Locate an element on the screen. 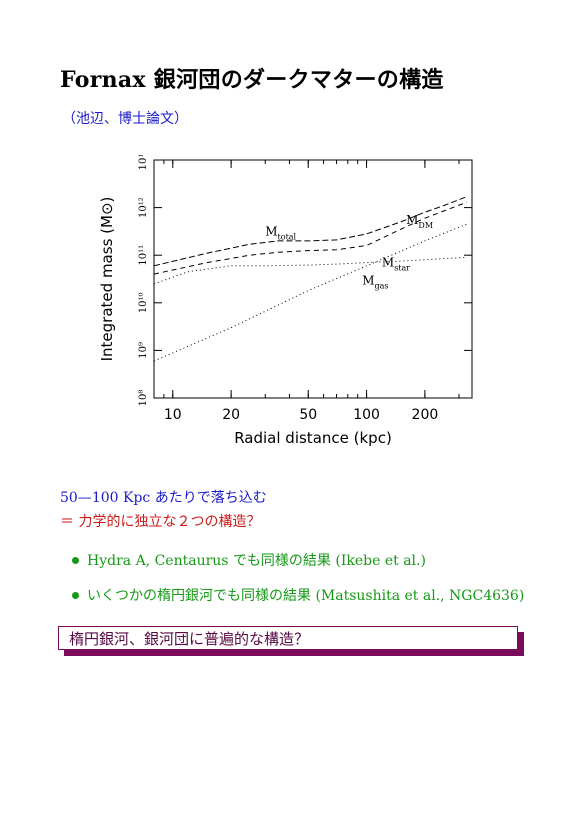  series-line-m-dm is located at coordinates (310, 238).